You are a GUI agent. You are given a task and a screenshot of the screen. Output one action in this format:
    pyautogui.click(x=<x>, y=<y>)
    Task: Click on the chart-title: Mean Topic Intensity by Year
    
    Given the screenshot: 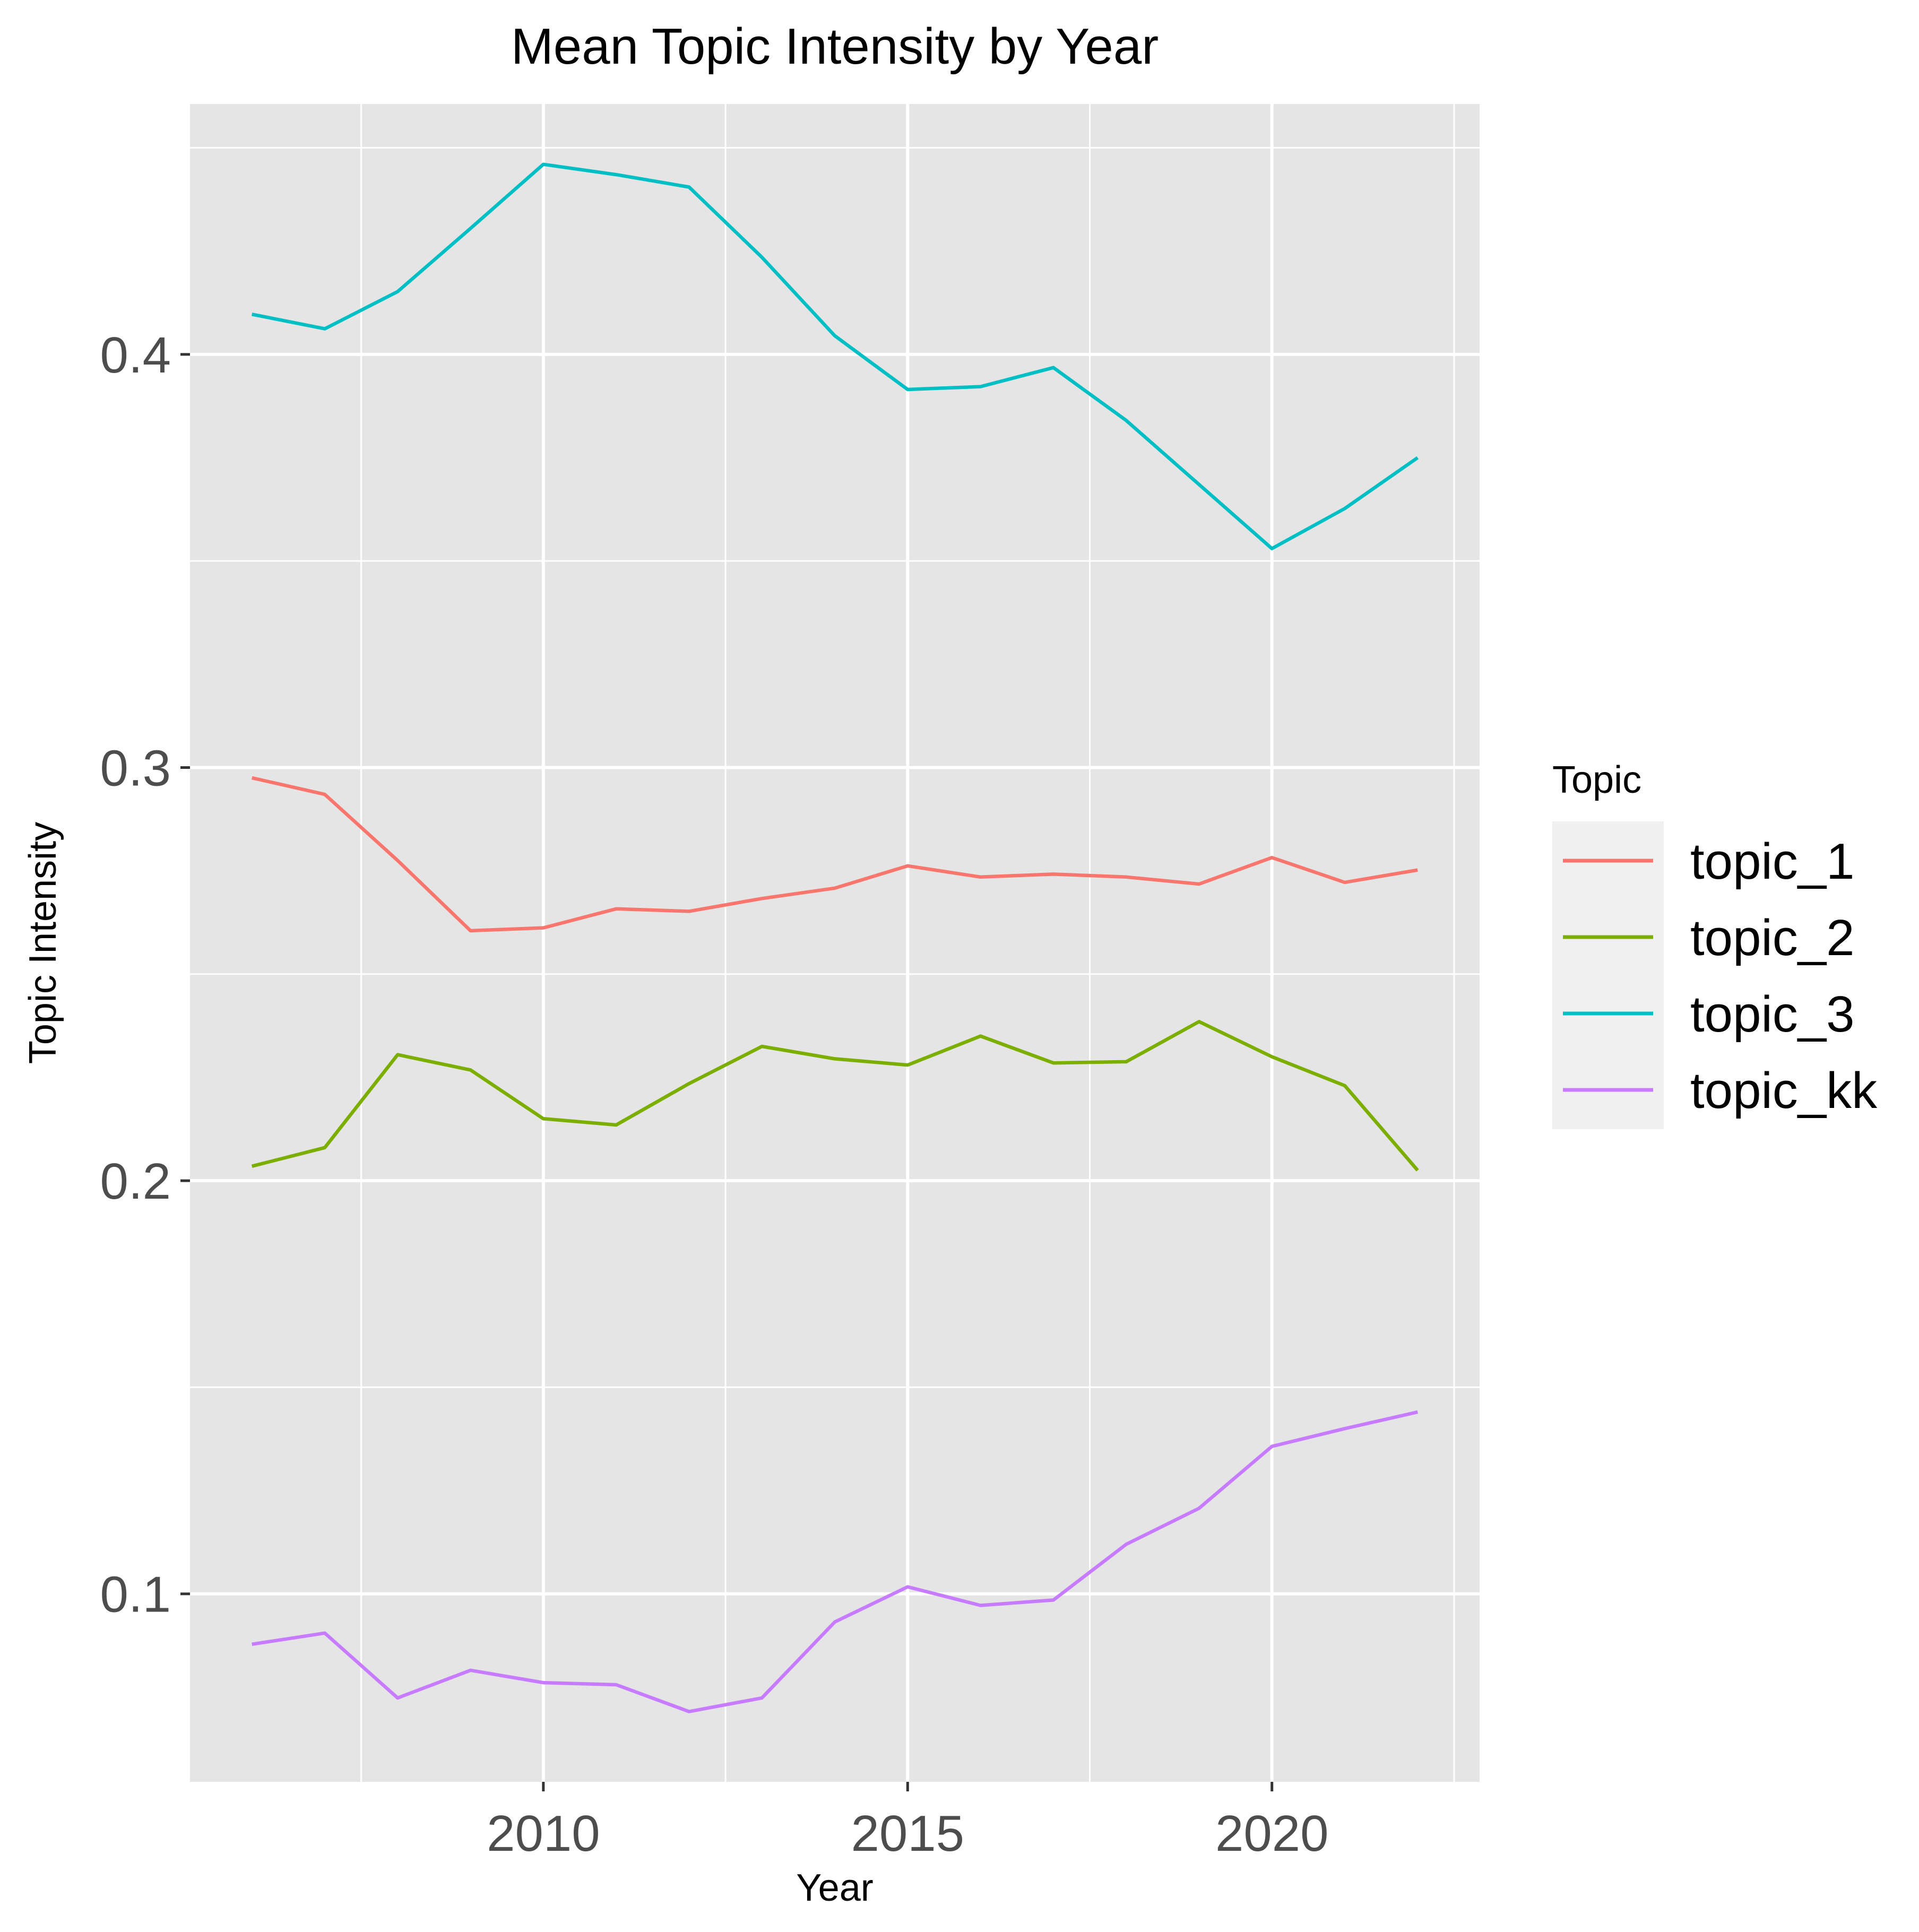 What is the action you would take?
    pyautogui.click(x=835, y=46)
    